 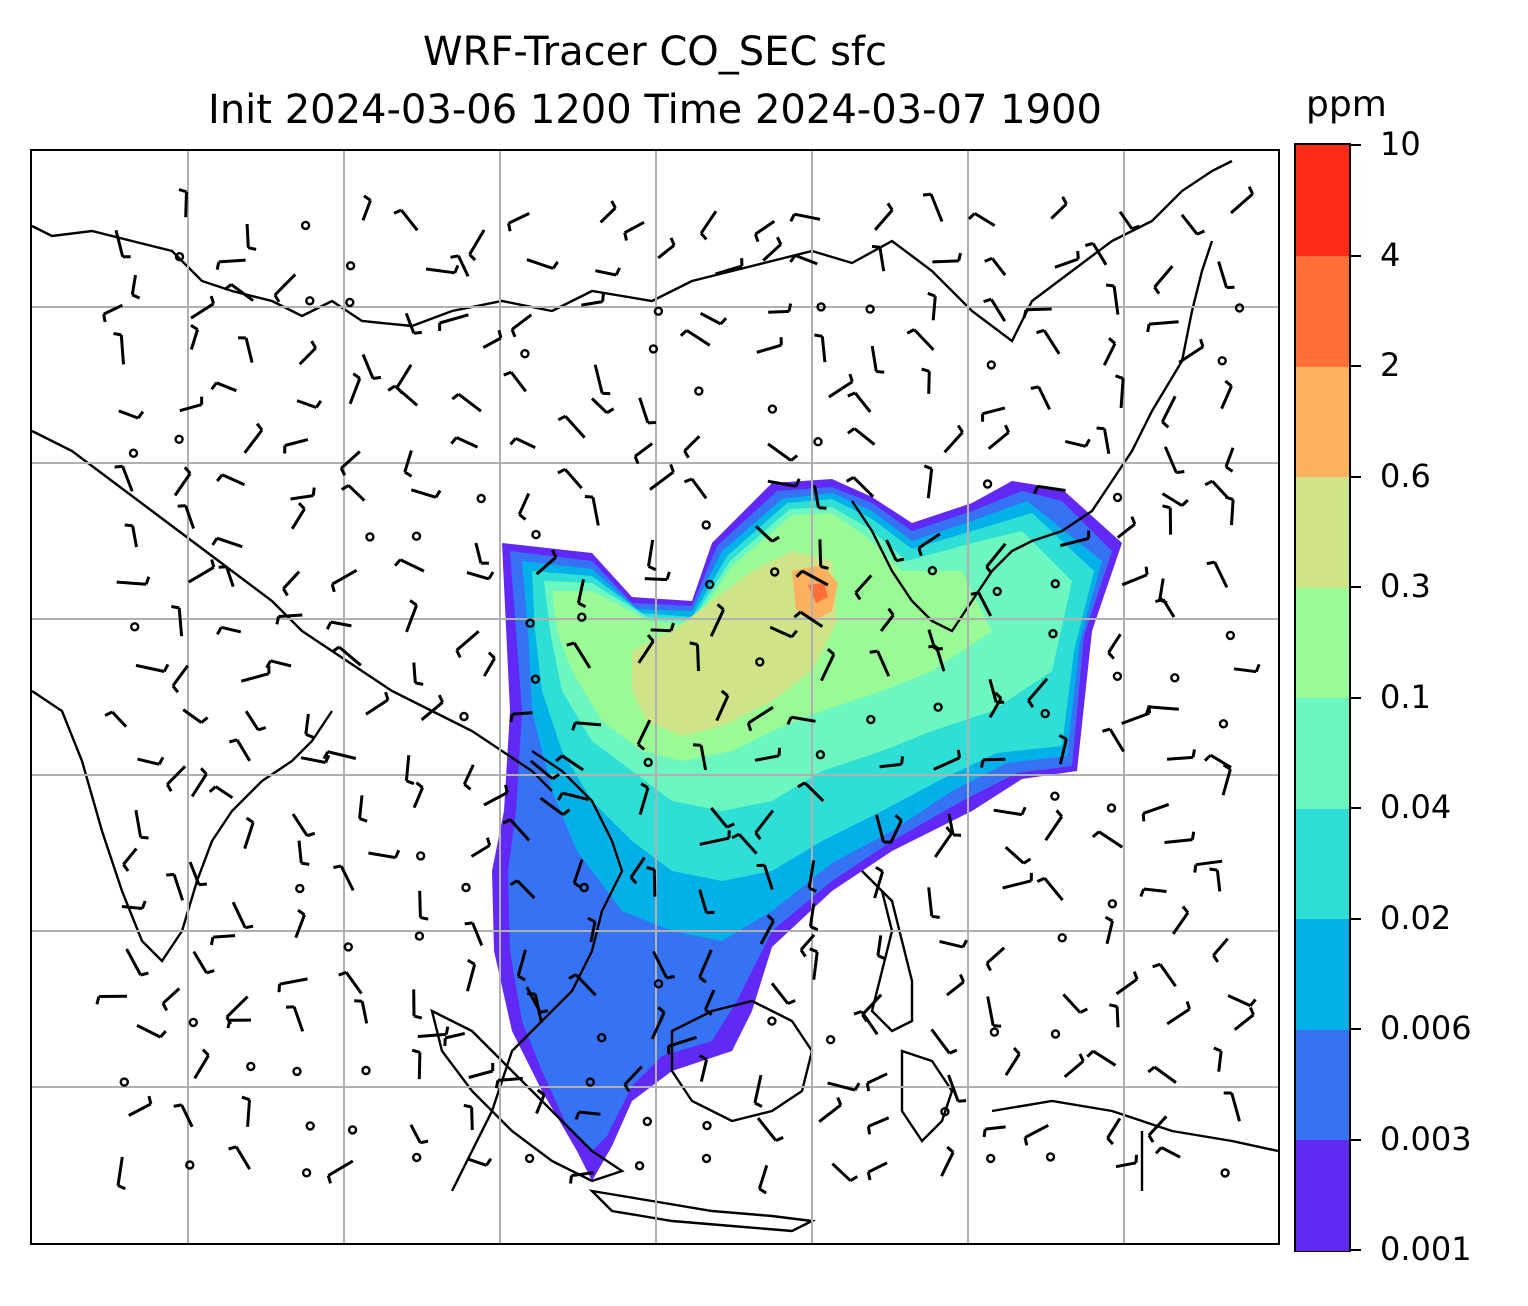 What do you see at coordinates (702, 1211) in the screenshot?
I see `coastline-java` at bounding box center [702, 1211].